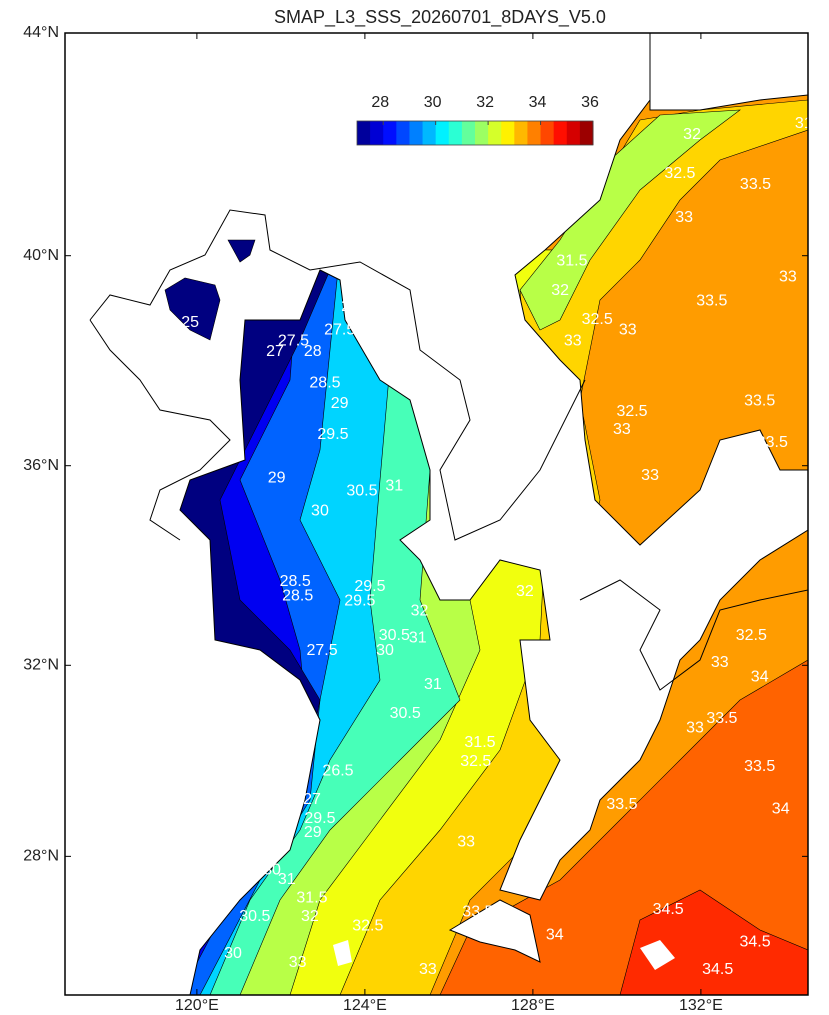  What do you see at coordinates (433, 102) in the screenshot?
I see `colorbar-tick-label: 30` at bounding box center [433, 102].